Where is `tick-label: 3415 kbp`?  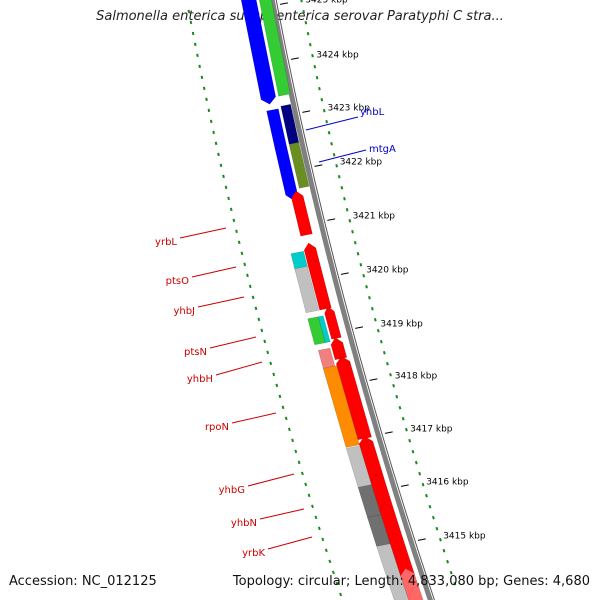 tick-label: 3415 kbp is located at coordinates (464, 537).